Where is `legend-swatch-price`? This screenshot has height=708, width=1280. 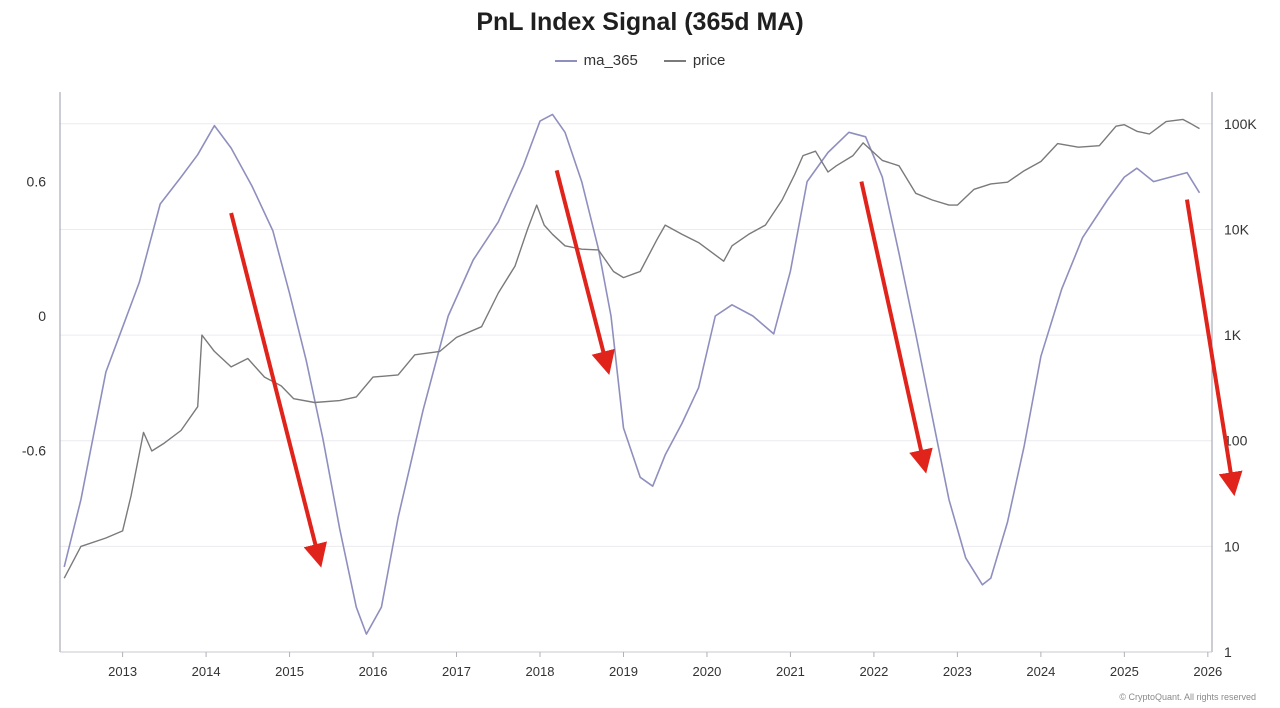
legend-swatch-price is located at coordinates (674, 60).